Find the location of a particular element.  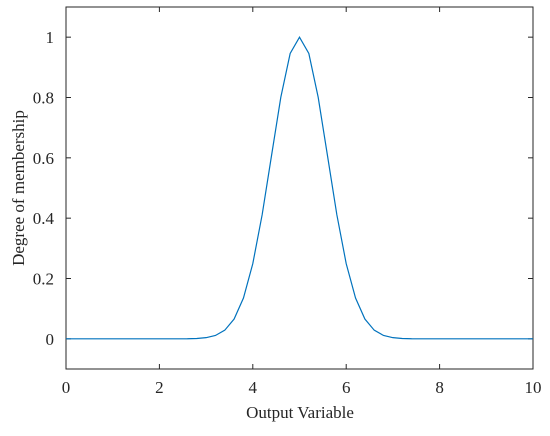

x-axis-label: Output Variable is located at coordinates (300, 412).